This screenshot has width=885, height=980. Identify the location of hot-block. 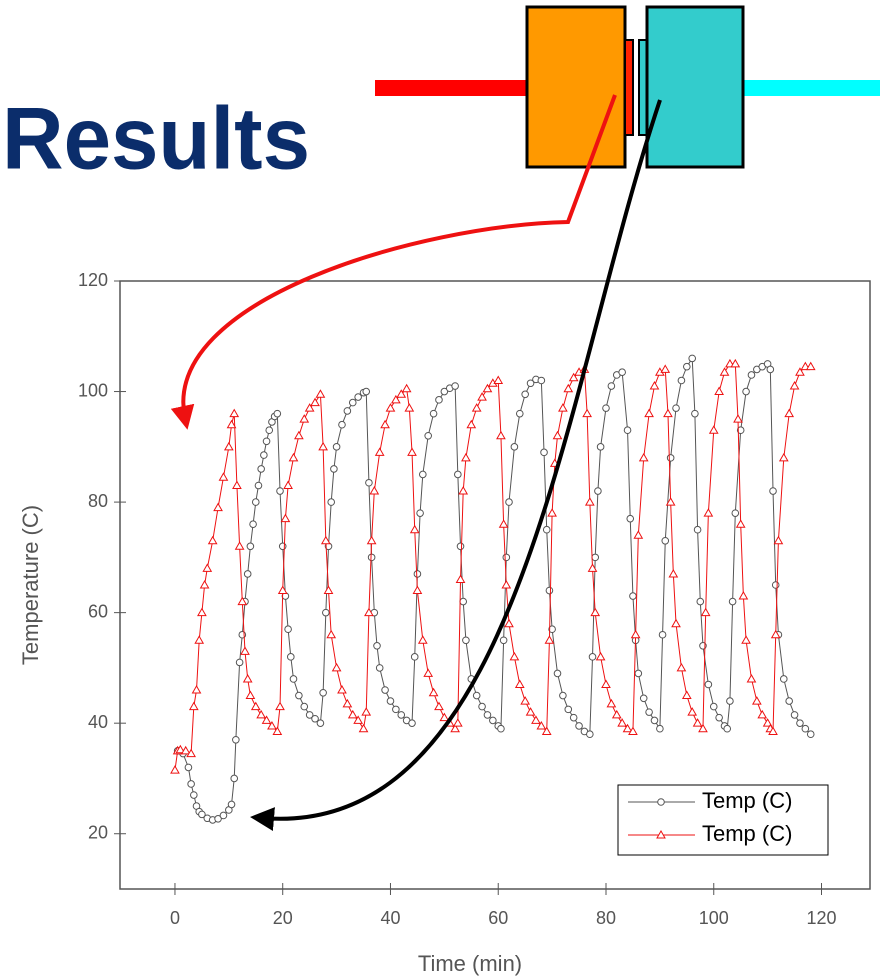
(576, 87).